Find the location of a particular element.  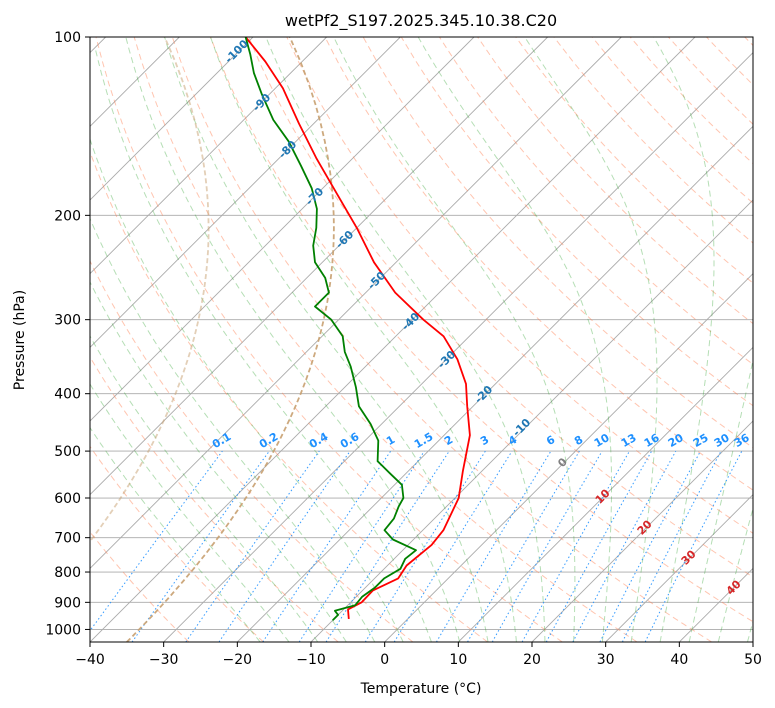

y-tick-label: 500 is located at coordinates (67, 452).